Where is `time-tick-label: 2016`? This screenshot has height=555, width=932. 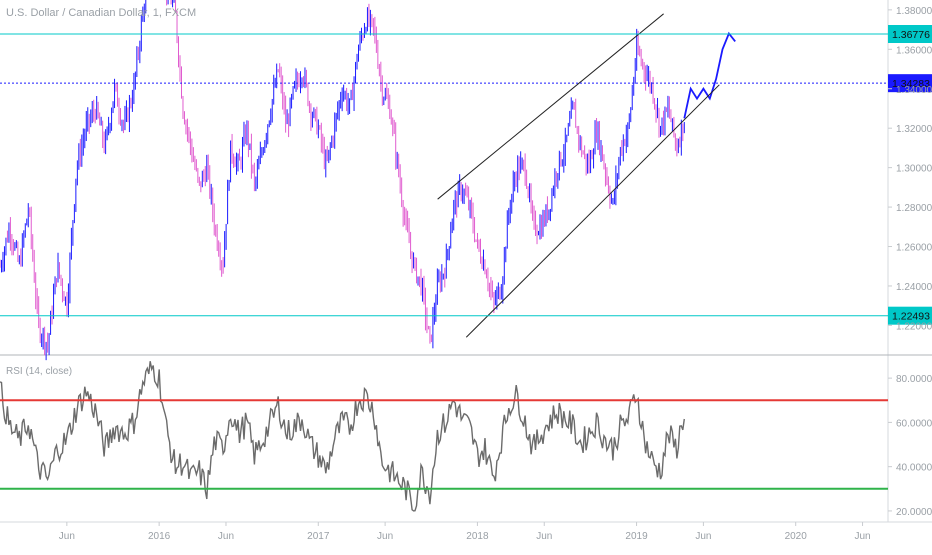
time-tick-label: 2016 is located at coordinates (159, 536).